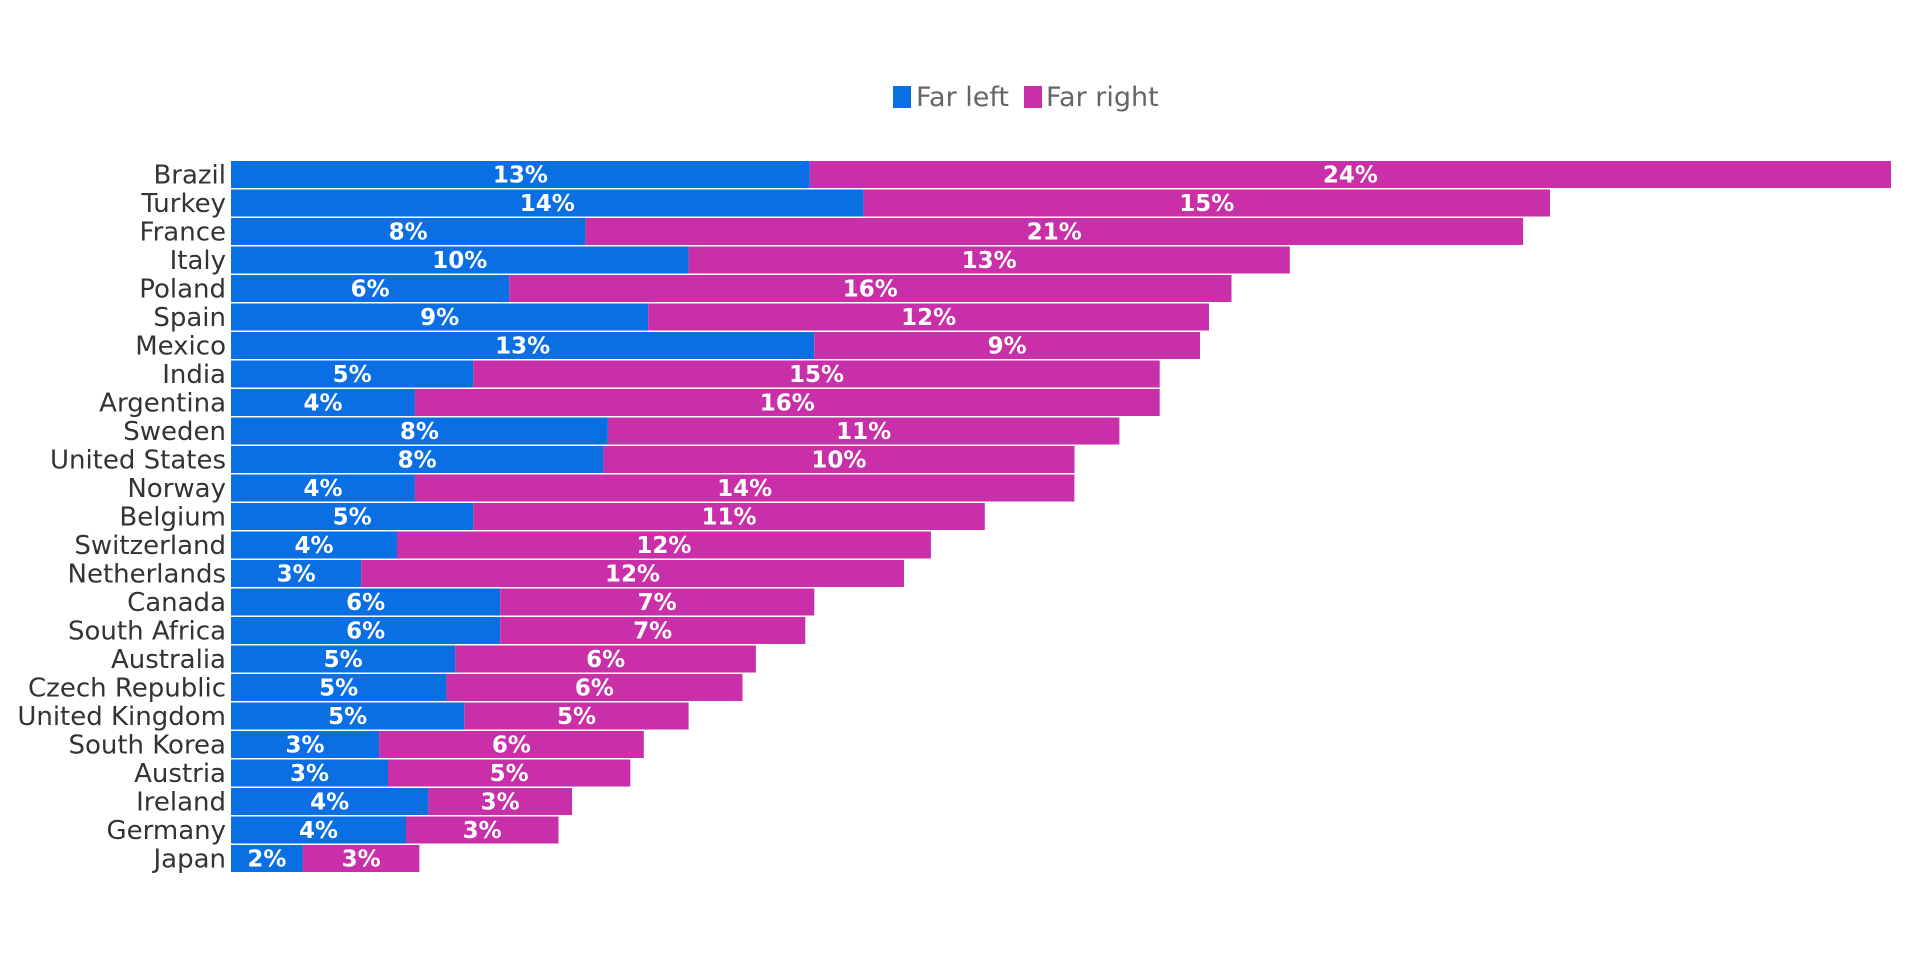  Describe the element at coordinates (576, 716) in the screenshot. I see `bar-far-right-united-kingdom` at that location.